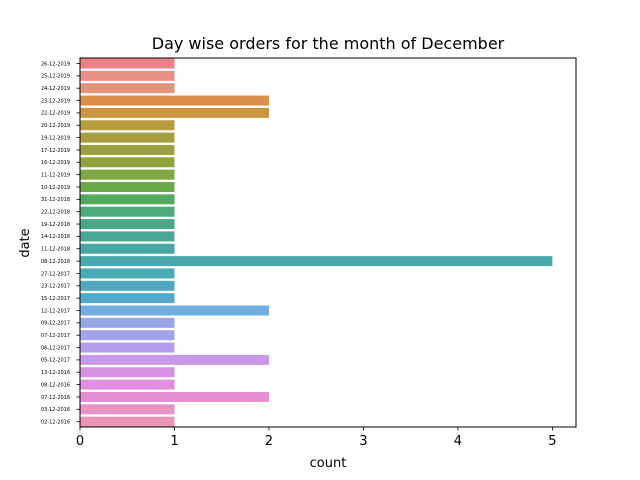  What do you see at coordinates (55, 299) in the screenshot?
I see `y-tick-label: 15-12-2017` at bounding box center [55, 299].